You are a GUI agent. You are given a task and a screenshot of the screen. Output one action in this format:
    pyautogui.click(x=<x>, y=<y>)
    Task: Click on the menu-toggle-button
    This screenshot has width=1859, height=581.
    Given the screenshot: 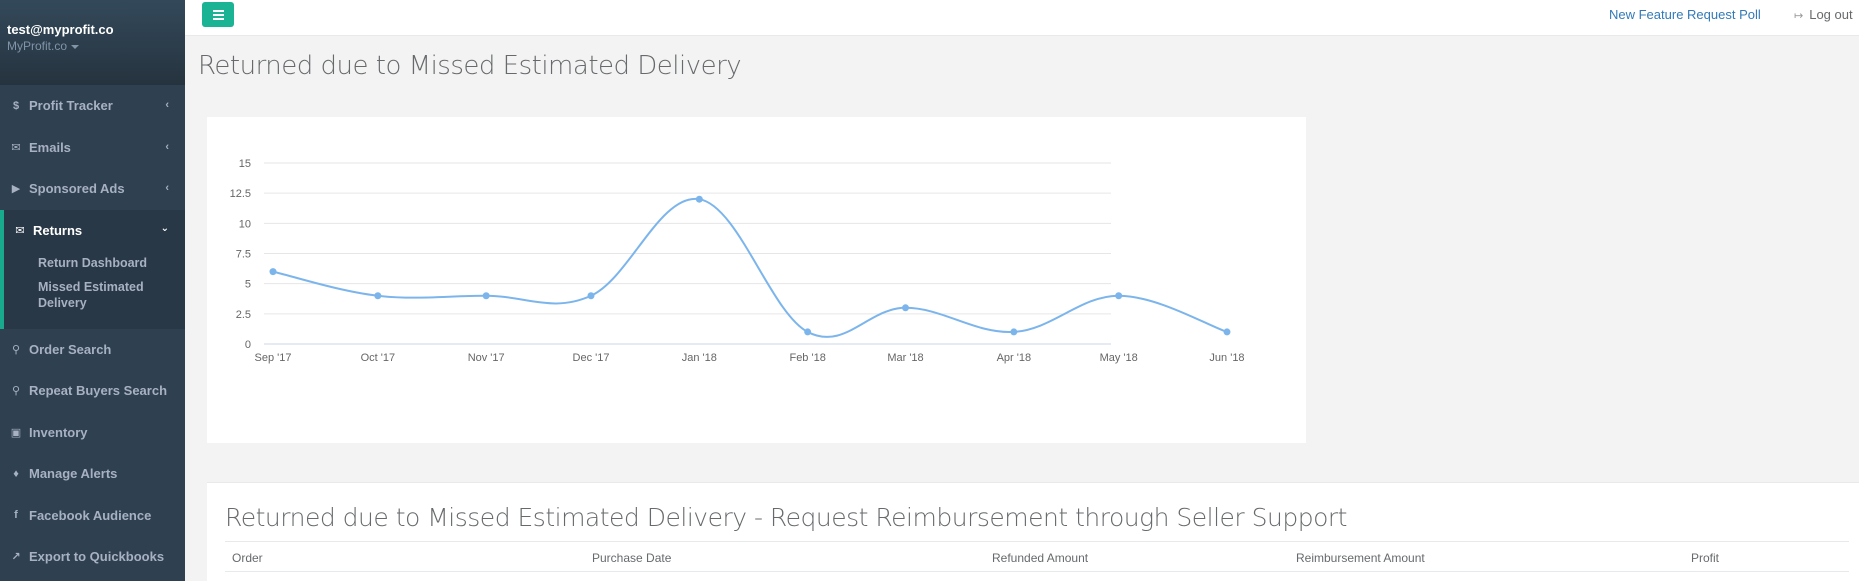 What is the action you would take?
    pyautogui.click(x=218, y=14)
    